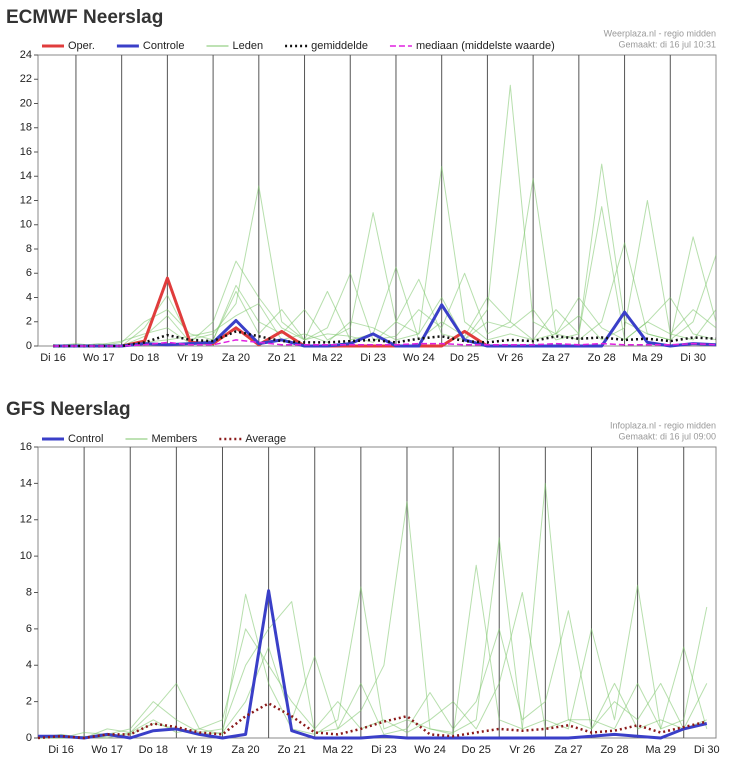 This screenshot has height=760, width=732. I want to click on source-note: Gemaakt: di 16 jul 09:00, so click(667, 436).